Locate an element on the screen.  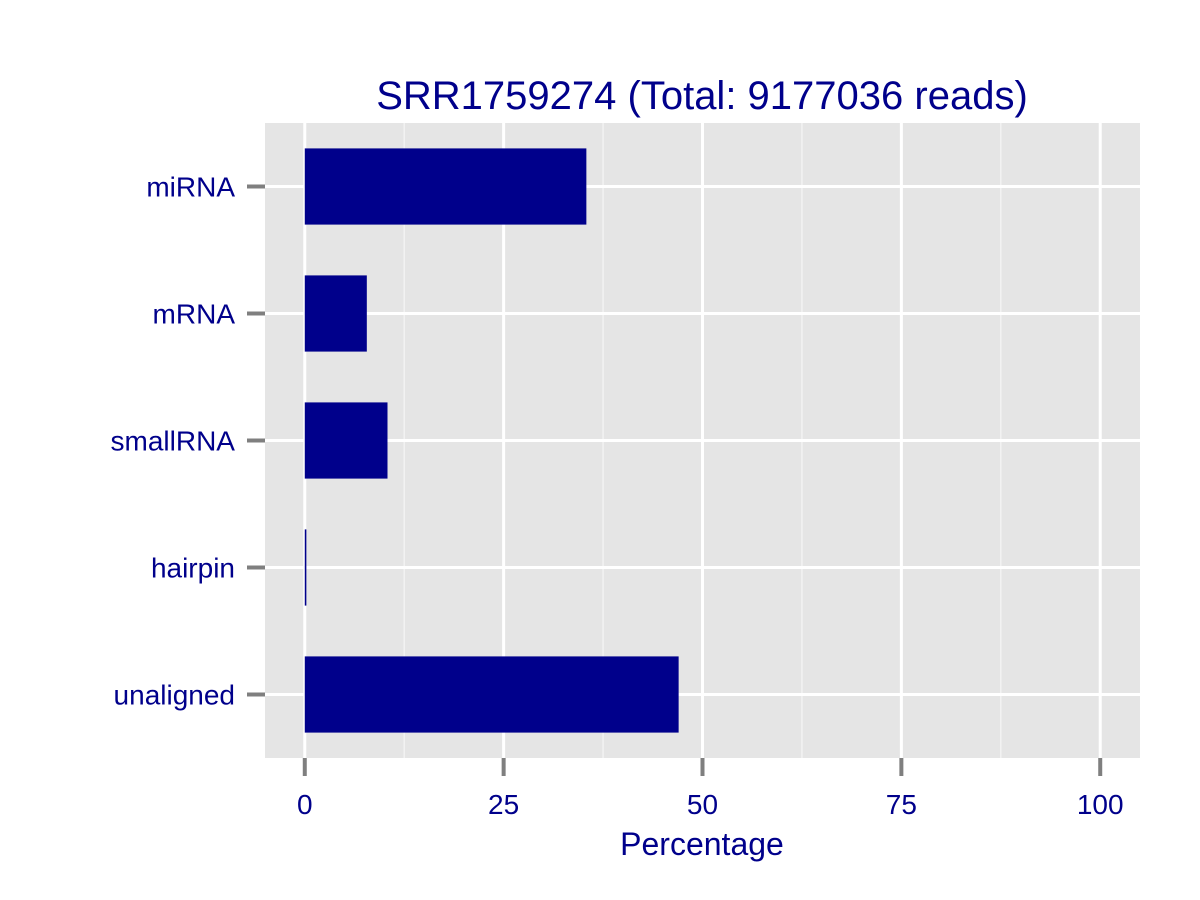
y-tick-label: unaligned is located at coordinates (174, 695).